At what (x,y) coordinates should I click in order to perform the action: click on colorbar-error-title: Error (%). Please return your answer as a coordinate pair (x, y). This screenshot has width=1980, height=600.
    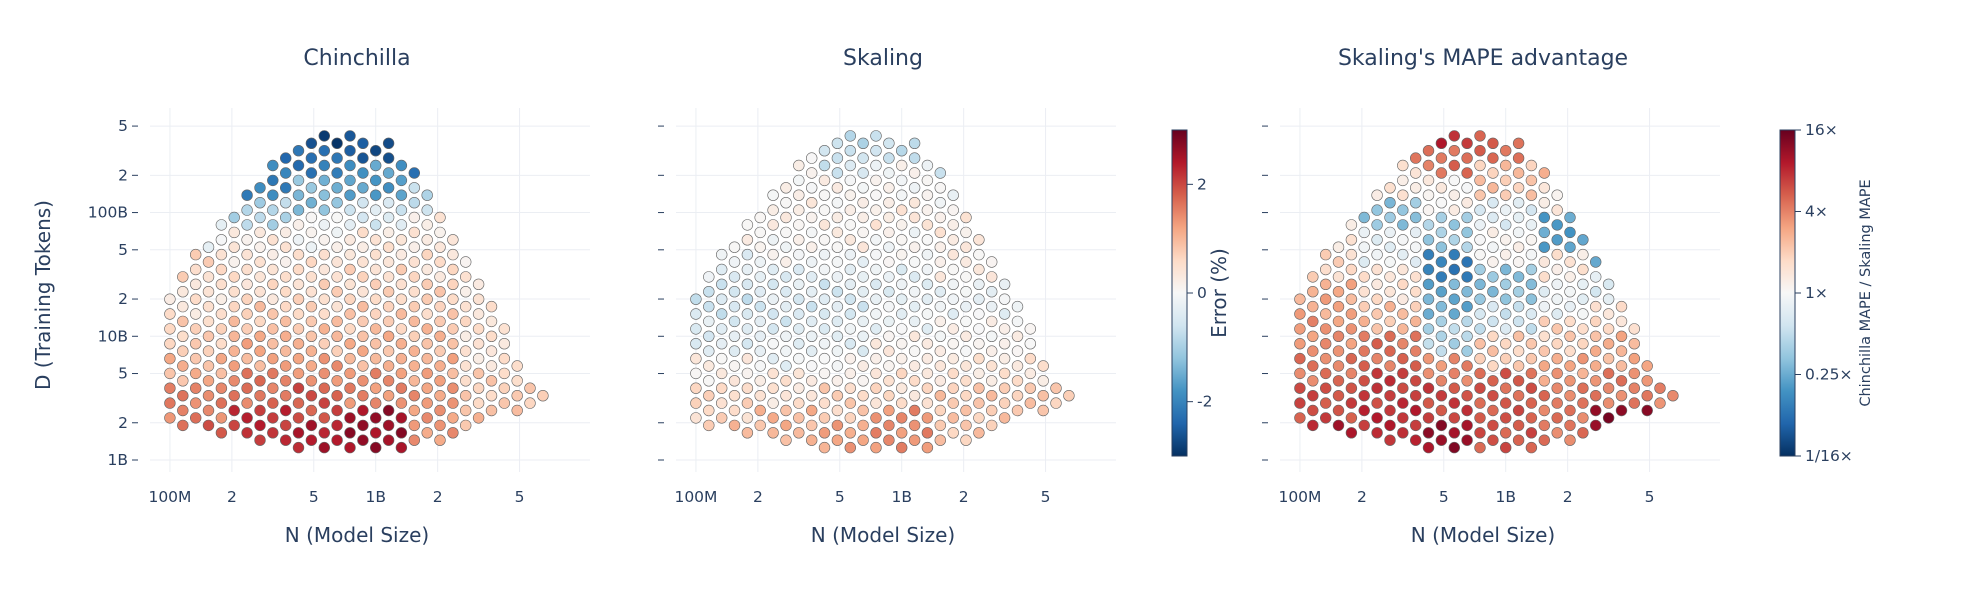
    Looking at the image, I should click on (1219, 293).